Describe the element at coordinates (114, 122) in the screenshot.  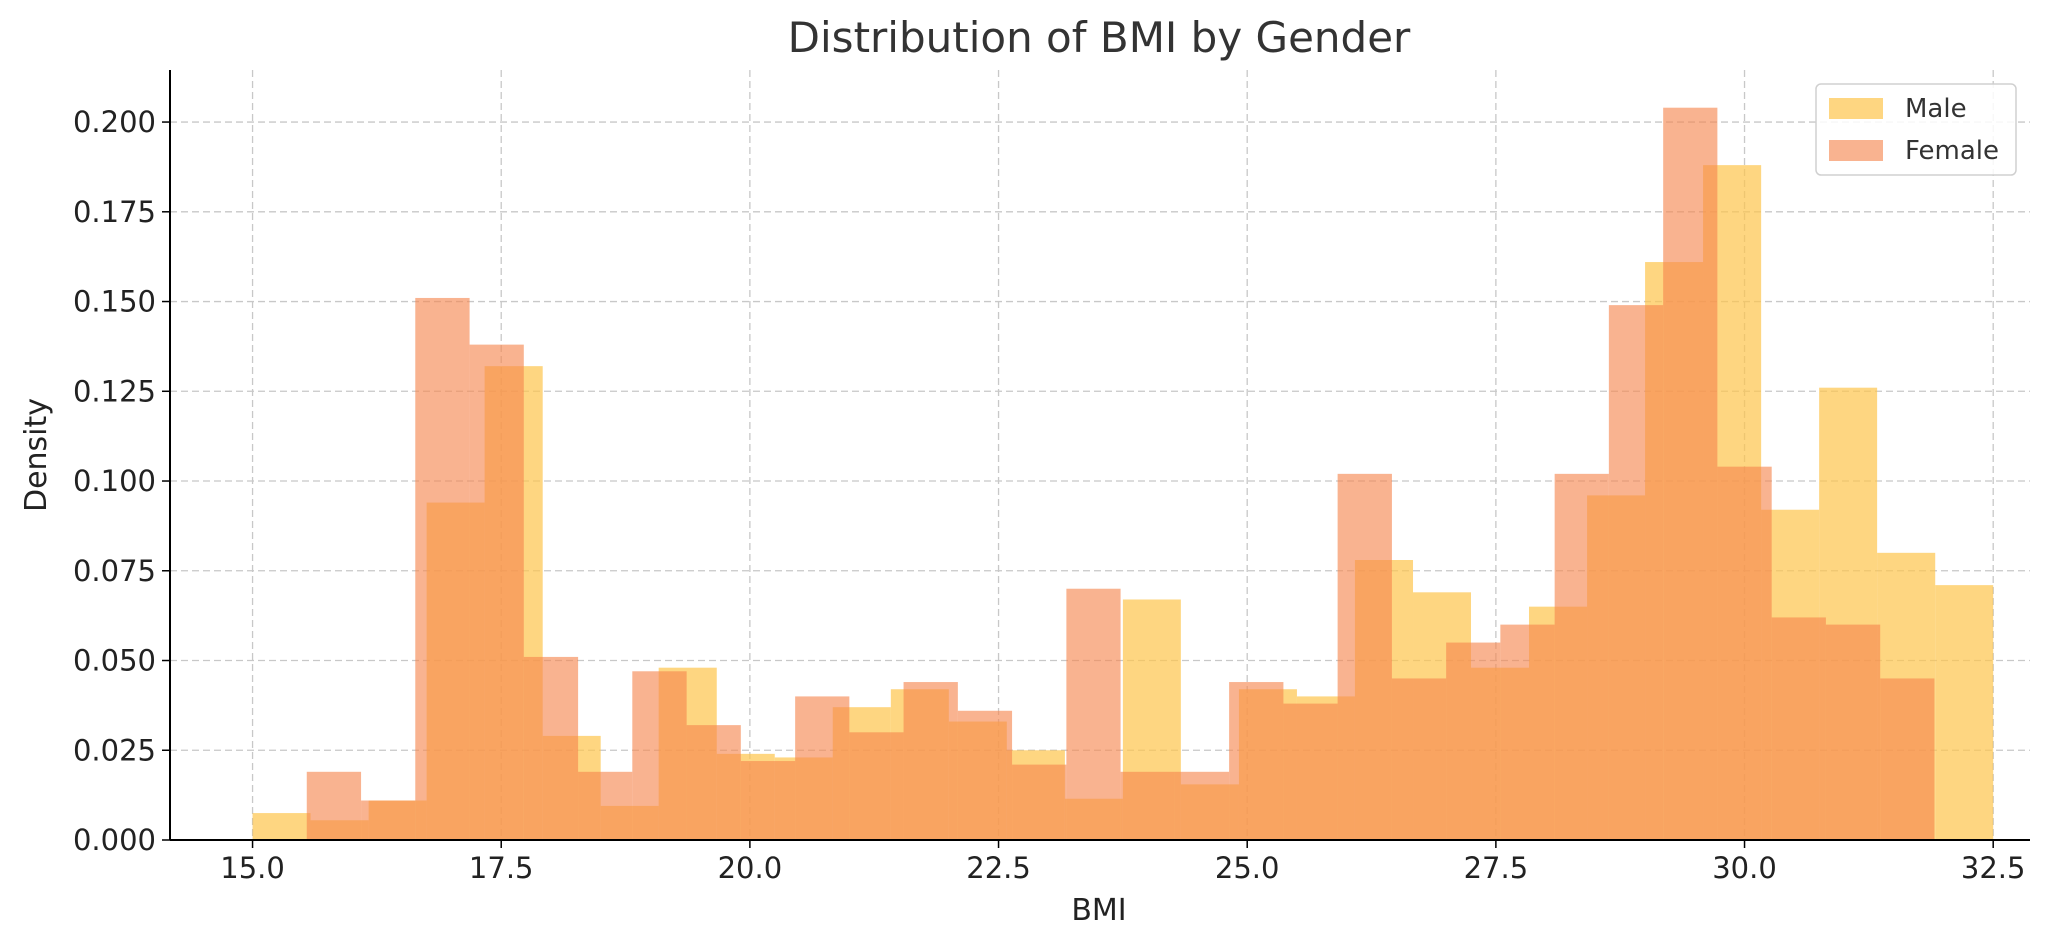
I see `y-tick-label: 0.200` at that location.